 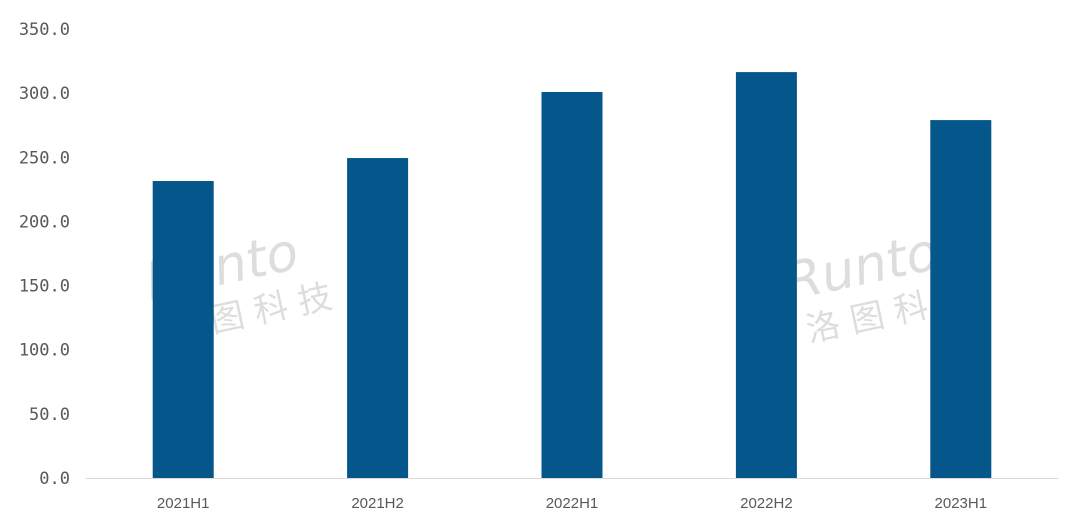 What do you see at coordinates (44, 94) in the screenshot?
I see `y-tick-label: 300.0` at bounding box center [44, 94].